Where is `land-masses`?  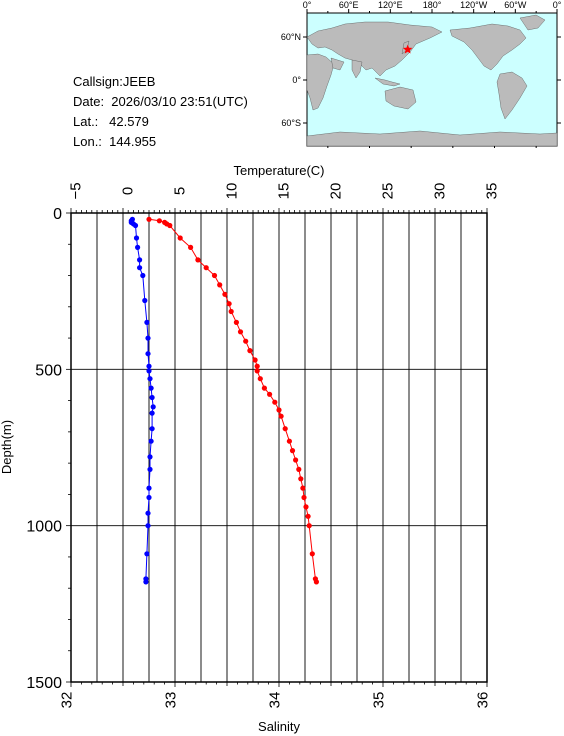
land-masses is located at coordinates (432, 80).